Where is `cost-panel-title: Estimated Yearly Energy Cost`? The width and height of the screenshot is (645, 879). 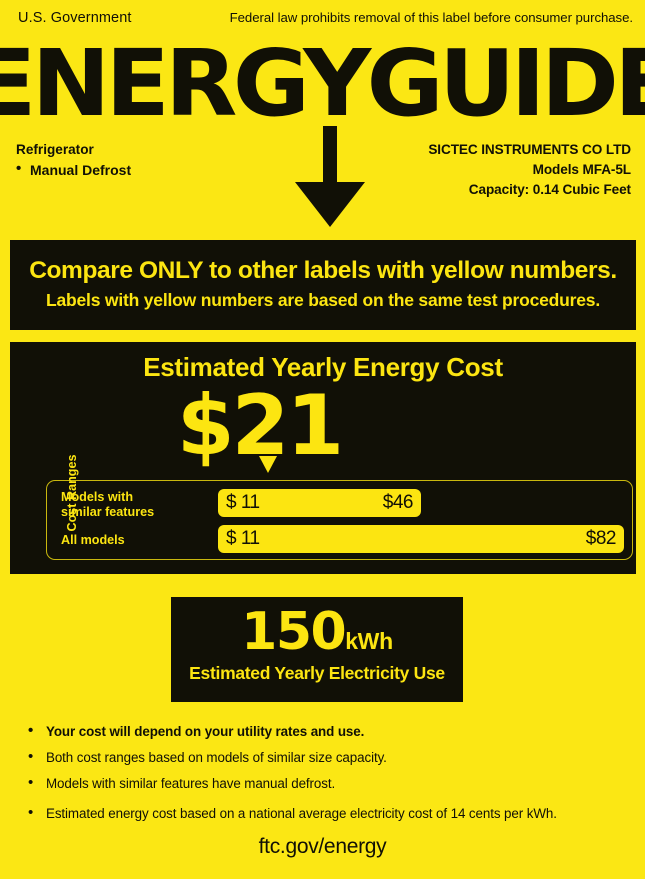
cost-panel-title: Estimated Yearly Energy Cost is located at coordinates (323, 367).